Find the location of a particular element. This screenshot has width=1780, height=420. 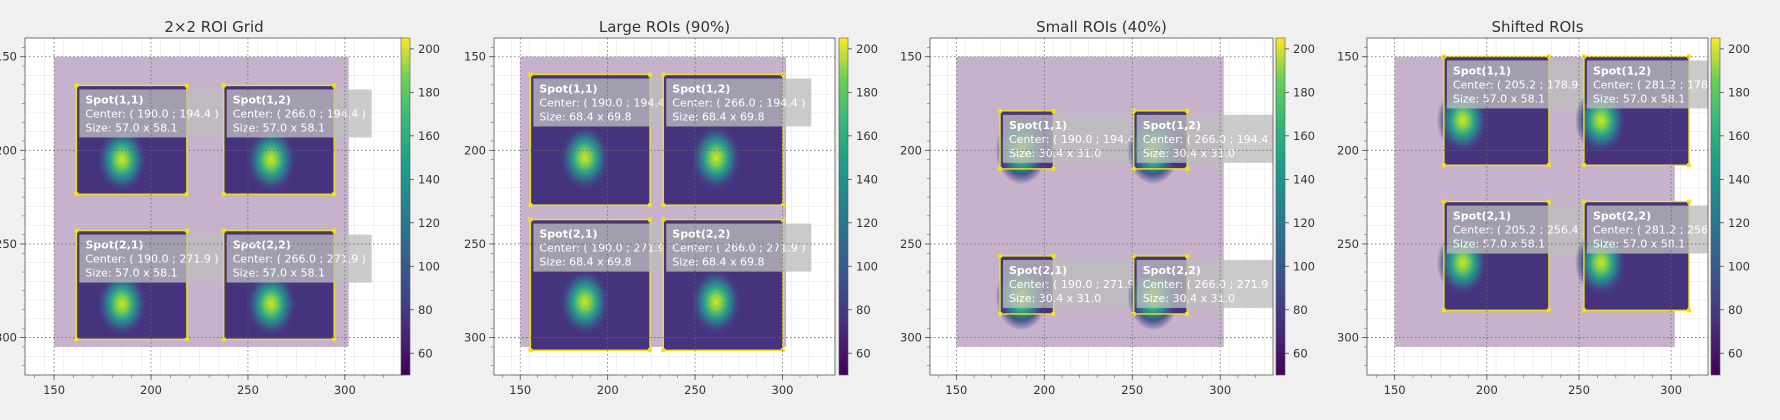

colorbar-tick-label: 60 is located at coordinates (863, 353).